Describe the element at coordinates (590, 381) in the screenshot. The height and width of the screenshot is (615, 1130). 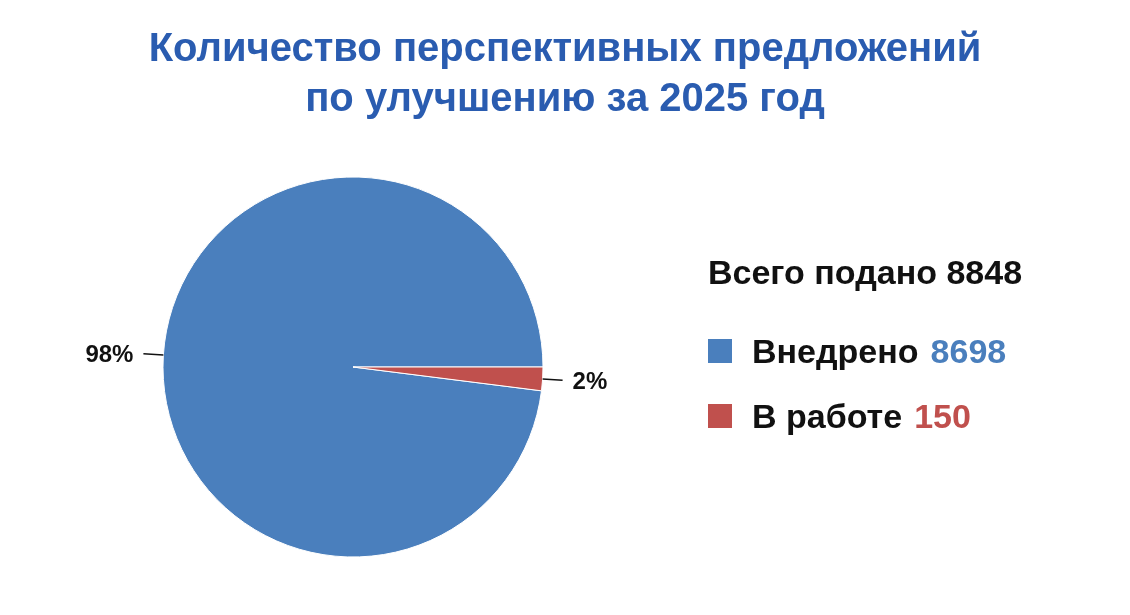
I see `data-label: 2%` at that location.